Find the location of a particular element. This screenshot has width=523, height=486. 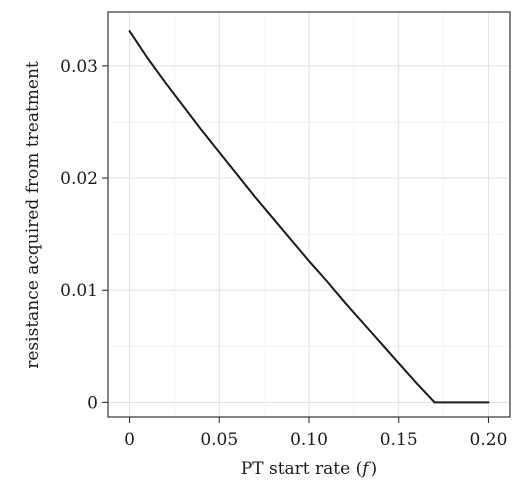

y-tick-label: 0.01 is located at coordinates (79, 291).